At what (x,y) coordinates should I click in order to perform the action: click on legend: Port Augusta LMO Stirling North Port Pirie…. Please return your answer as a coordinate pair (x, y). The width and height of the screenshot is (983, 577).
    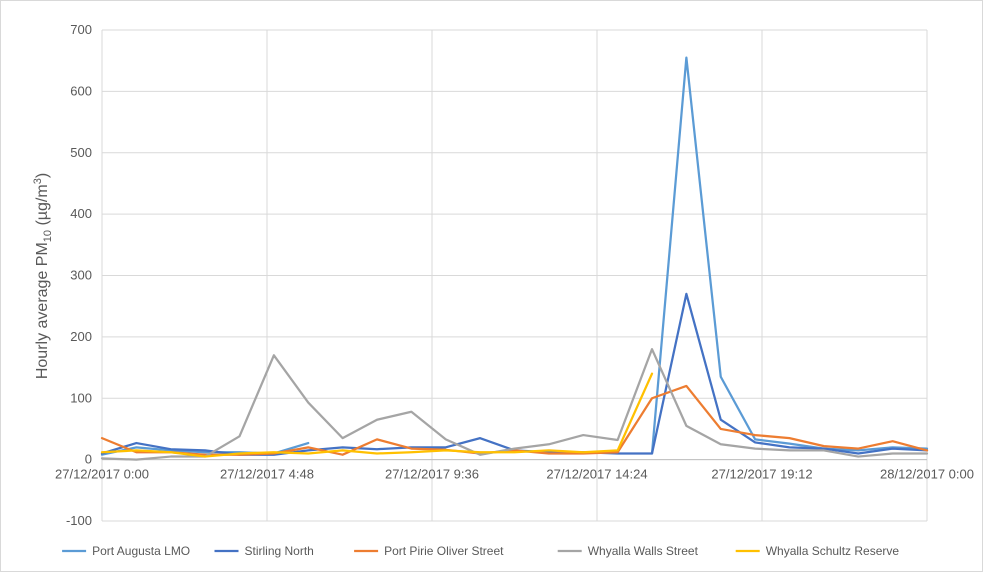
    Looking at the image, I should click on (480, 551).